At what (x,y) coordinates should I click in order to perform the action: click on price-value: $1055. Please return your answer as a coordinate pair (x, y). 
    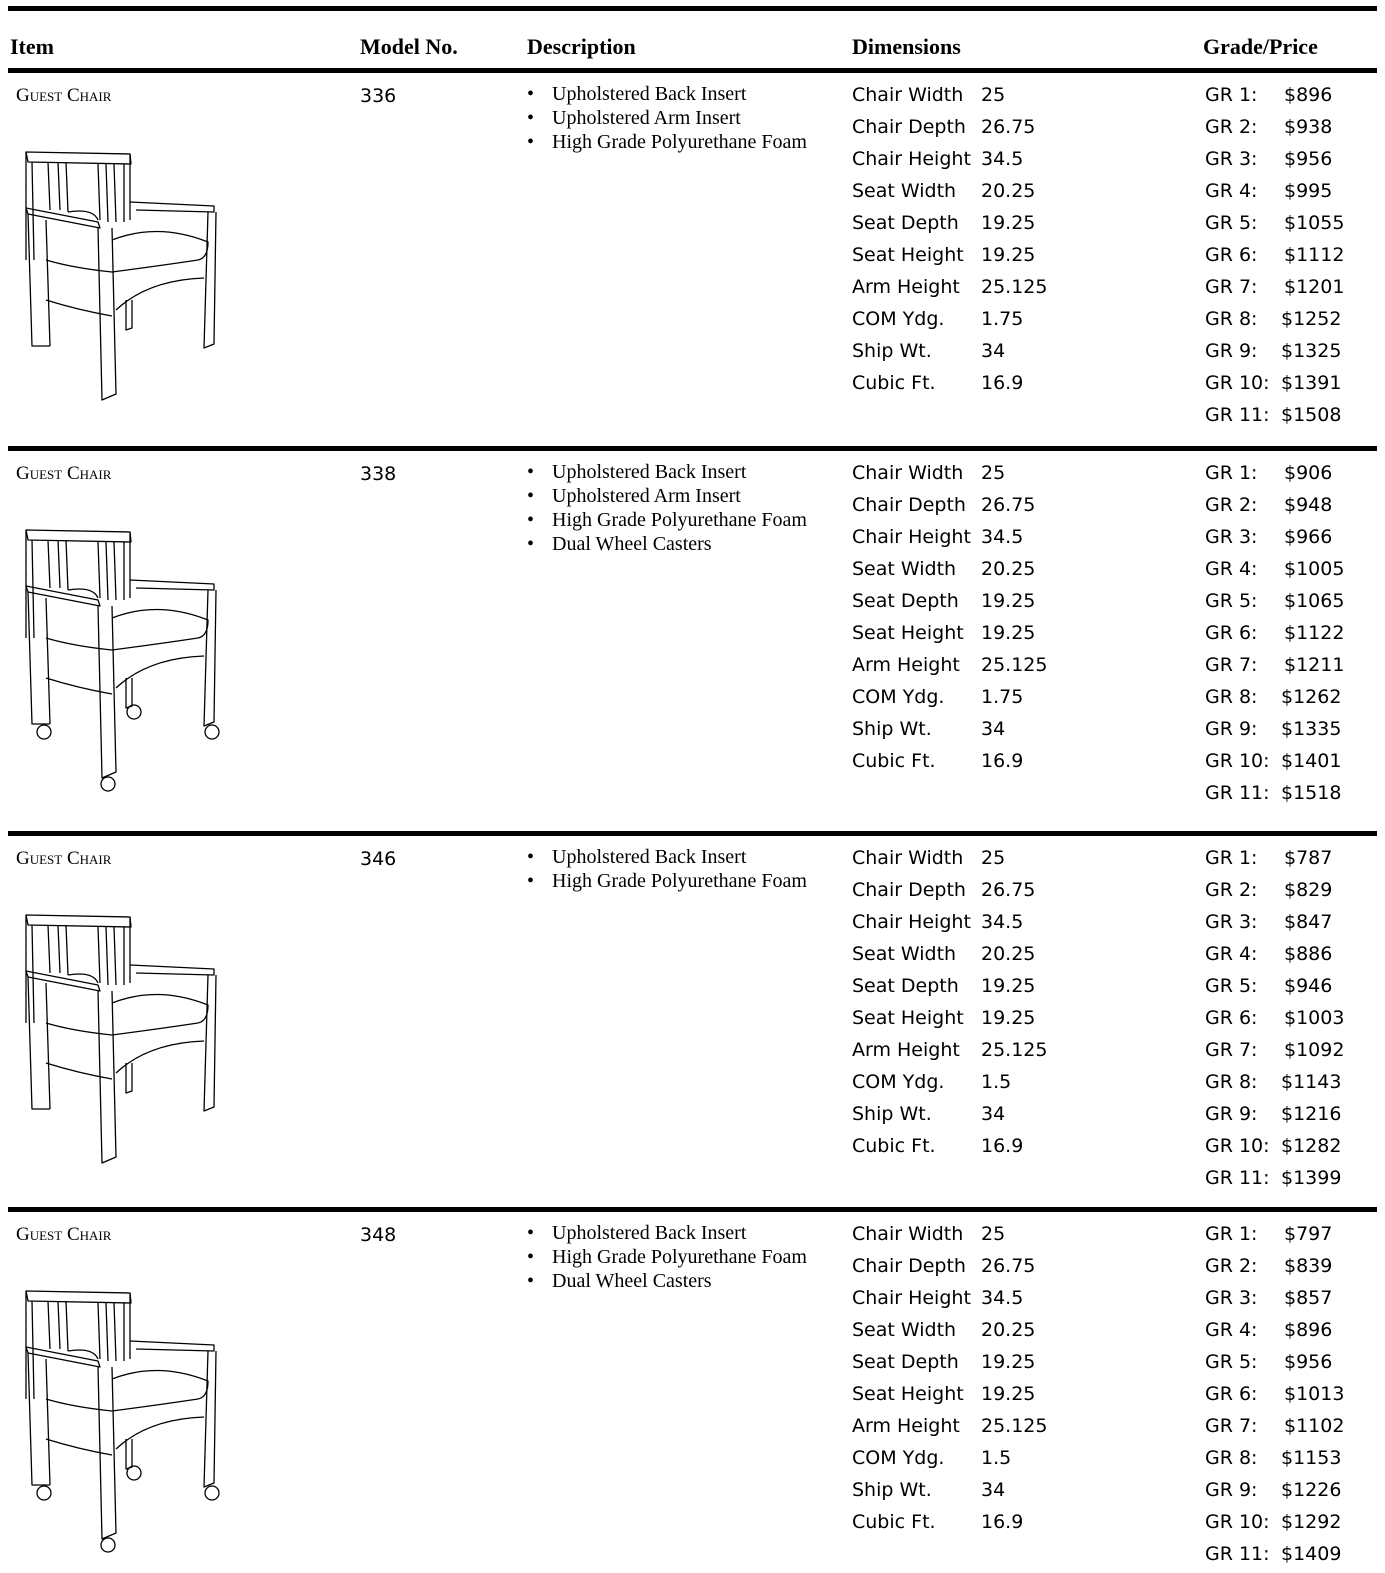
    Looking at the image, I should click on (1314, 223).